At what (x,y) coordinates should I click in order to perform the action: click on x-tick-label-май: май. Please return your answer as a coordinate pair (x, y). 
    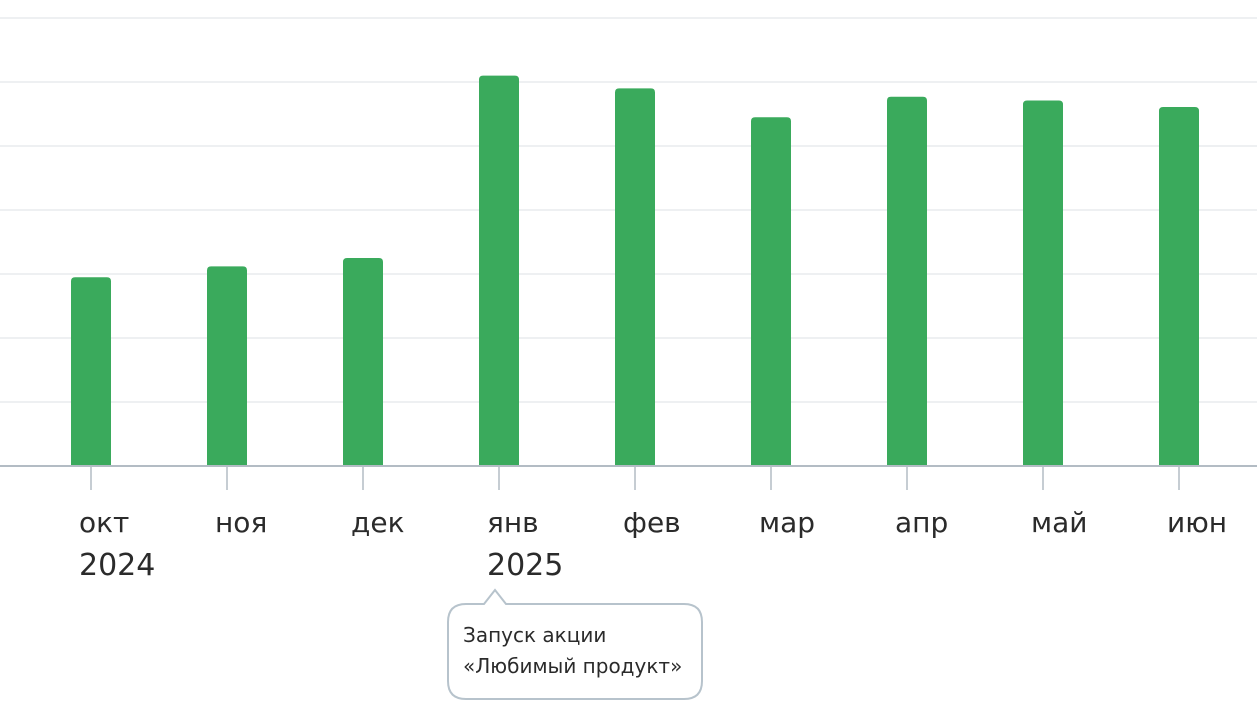
    Looking at the image, I should click on (1059, 522).